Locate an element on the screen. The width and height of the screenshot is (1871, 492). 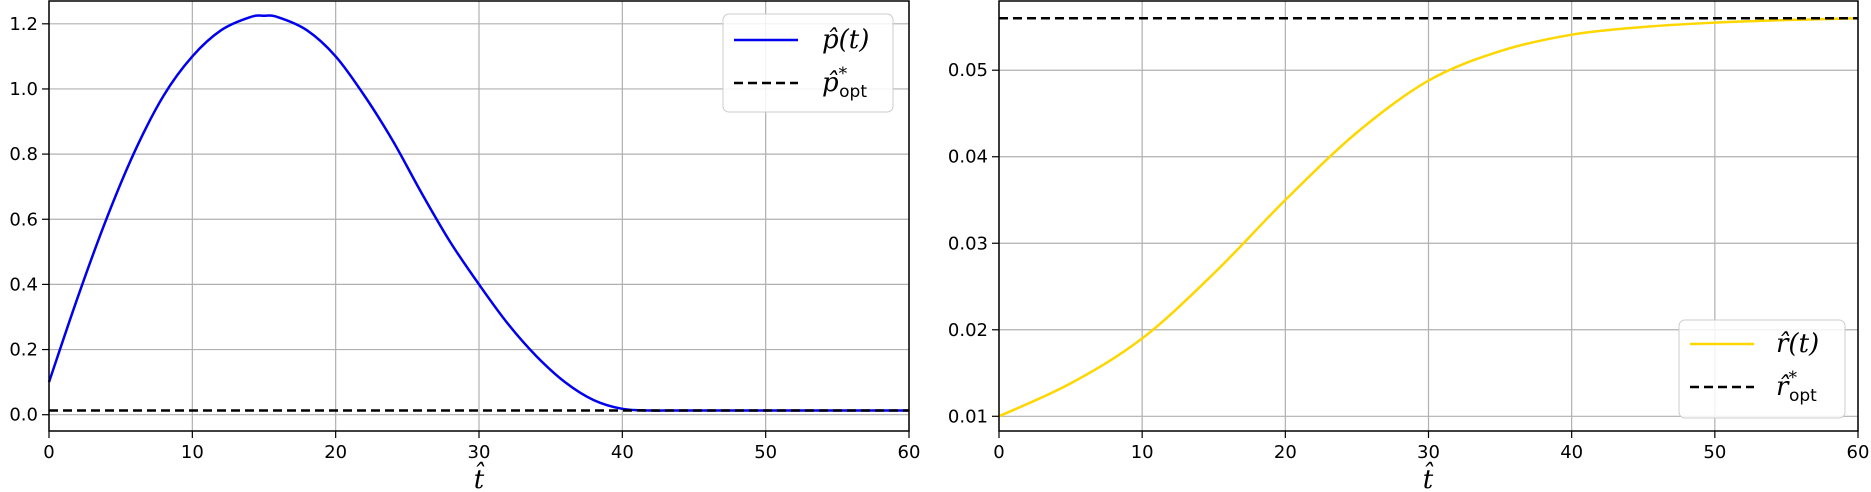
y-tick-label: 0.0 is located at coordinates (23, 415).